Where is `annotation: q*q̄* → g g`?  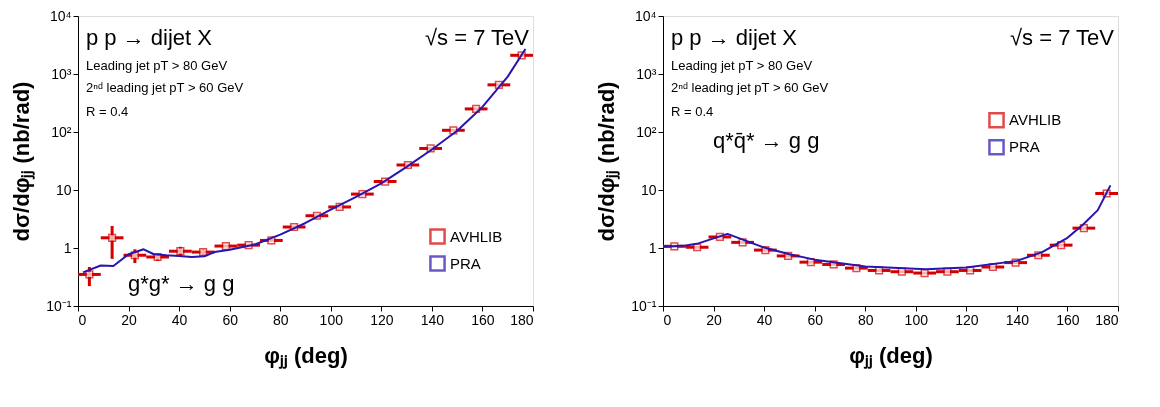
annotation: q*q̄* → g g is located at coordinates (766, 140).